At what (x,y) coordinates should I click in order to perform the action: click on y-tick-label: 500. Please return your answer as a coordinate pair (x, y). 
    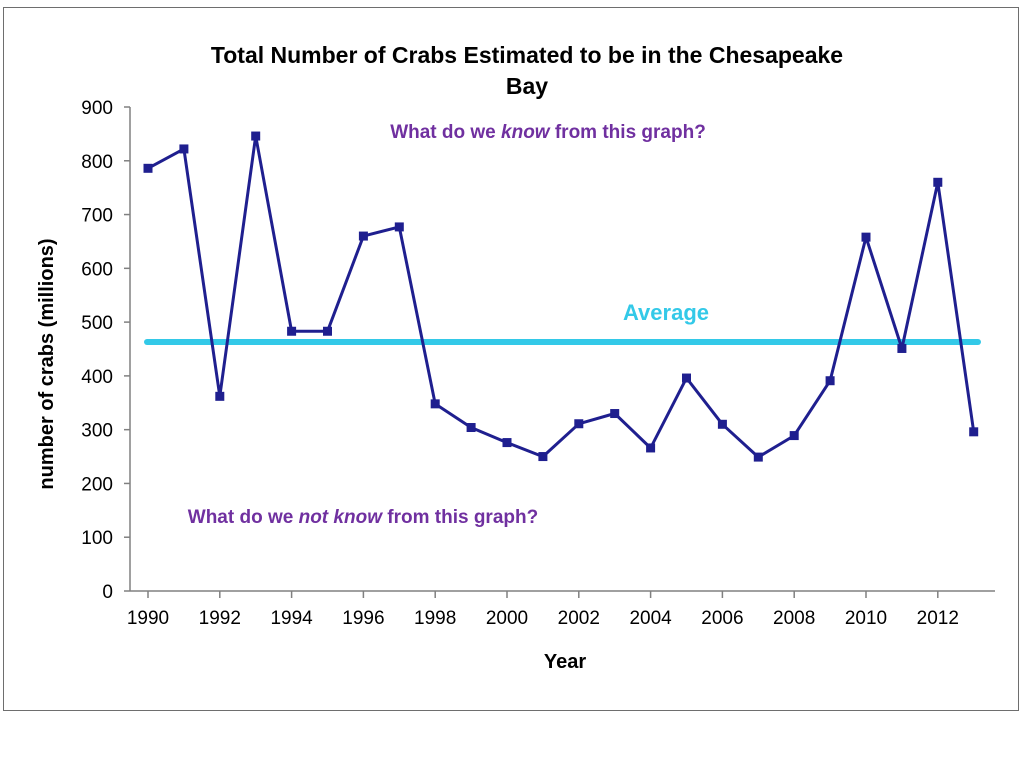
    Looking at the image, I should click on (97, 323).